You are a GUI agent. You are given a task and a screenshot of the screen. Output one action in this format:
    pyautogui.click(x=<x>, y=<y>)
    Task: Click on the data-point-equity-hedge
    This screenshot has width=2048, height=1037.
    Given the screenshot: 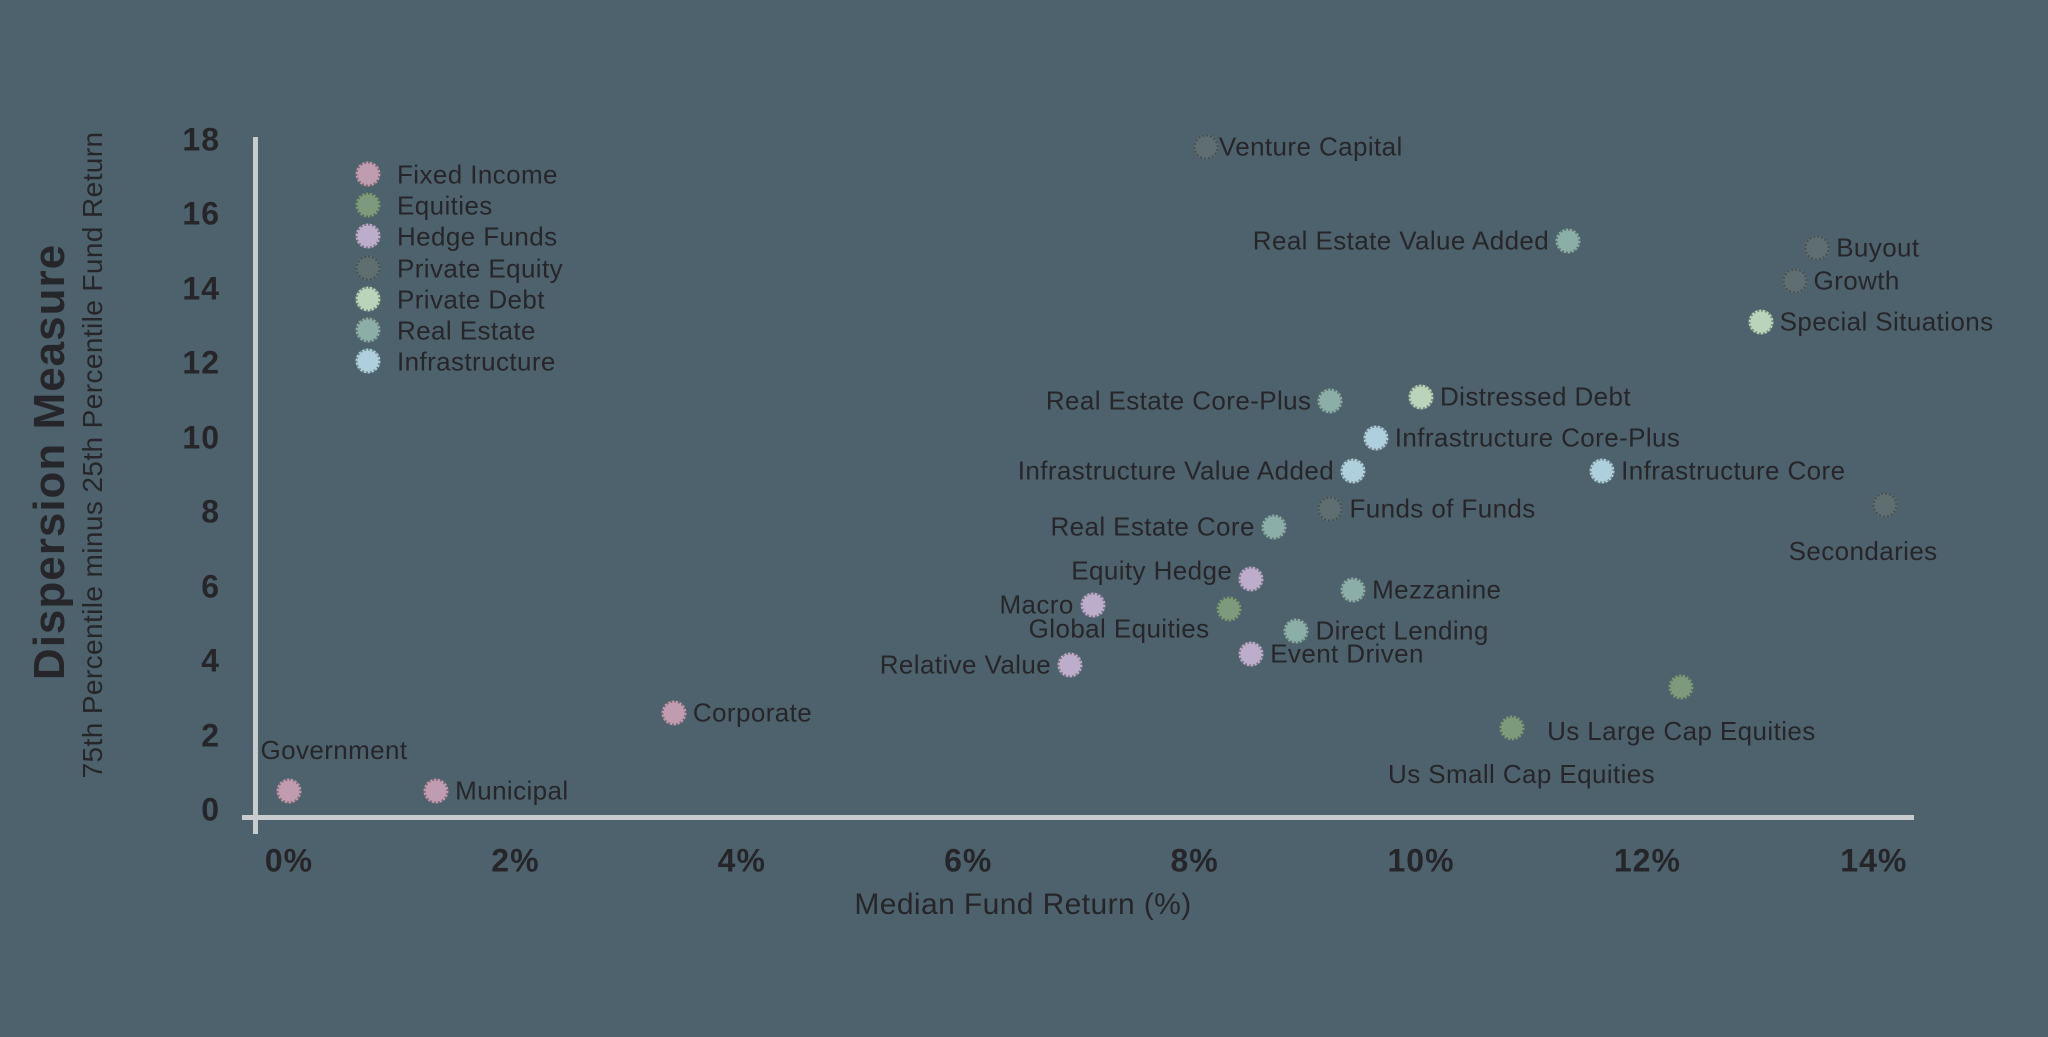 What is the action you would take?
    pyautogui.click(x=1251, y=579)
    